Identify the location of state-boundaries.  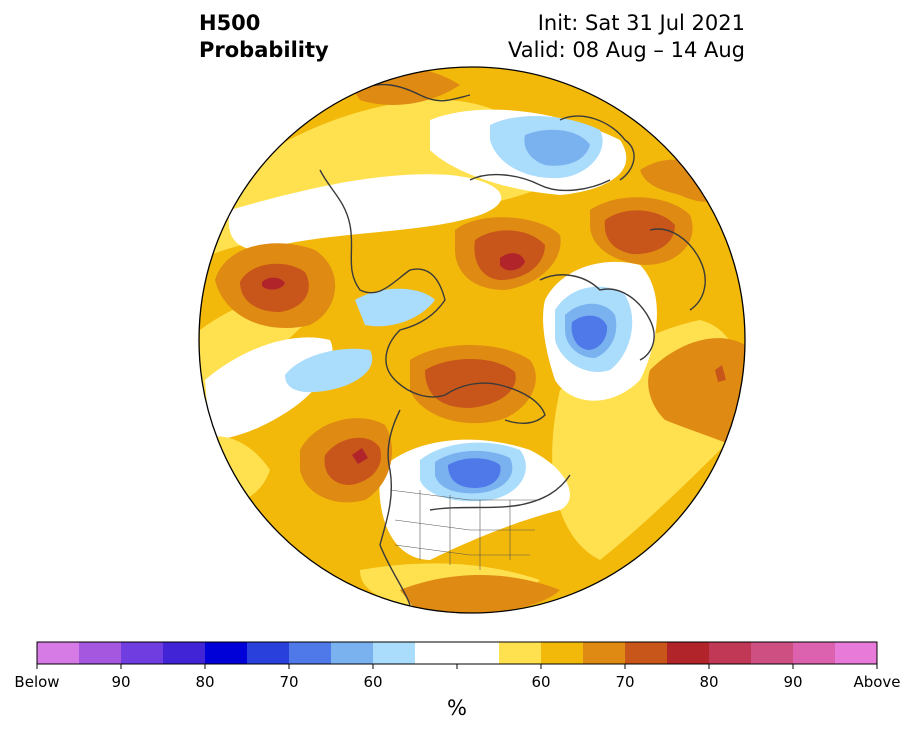
(464, 529).